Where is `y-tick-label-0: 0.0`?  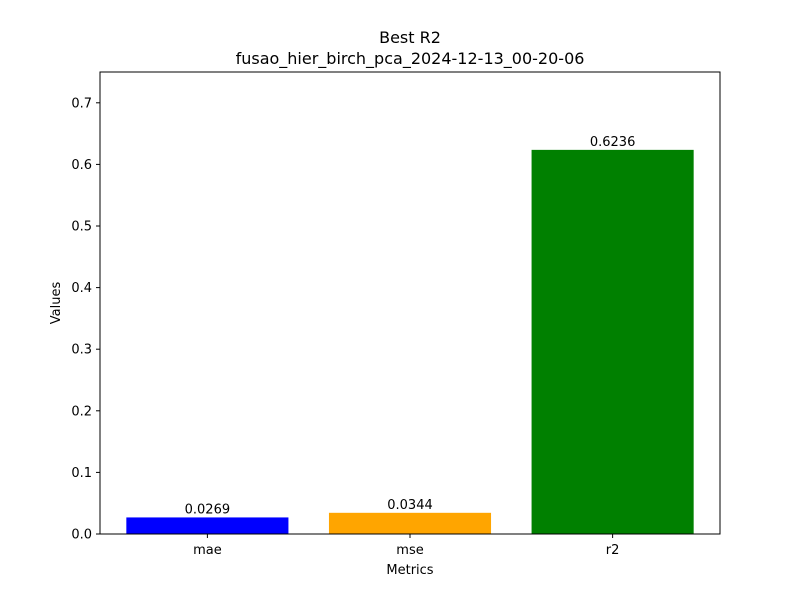 y-tick-label-0: 0.0 is located at coordinates (81, 535).